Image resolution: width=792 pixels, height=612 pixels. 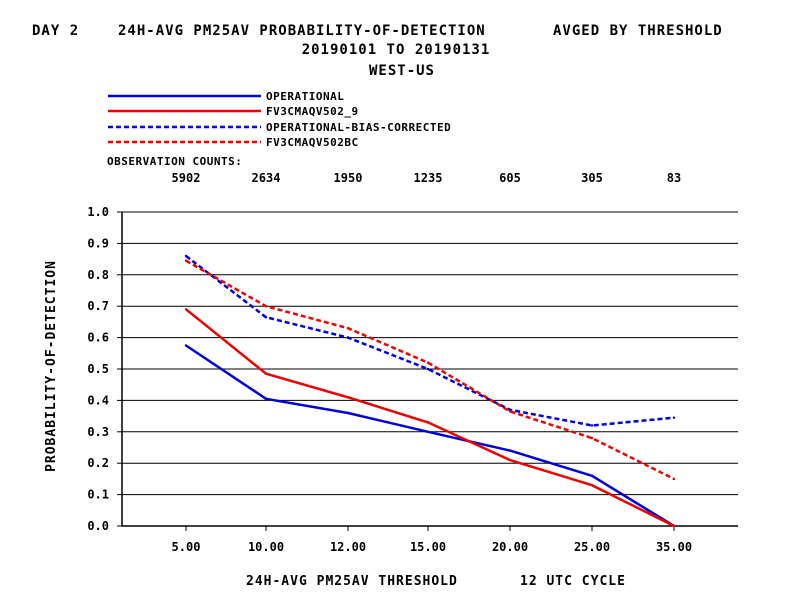 What do you see at coordinates (396, 50) in the screenshot?
I see `title-date-range: 20190101 TO 20190131` at bounding box center [396, 50].